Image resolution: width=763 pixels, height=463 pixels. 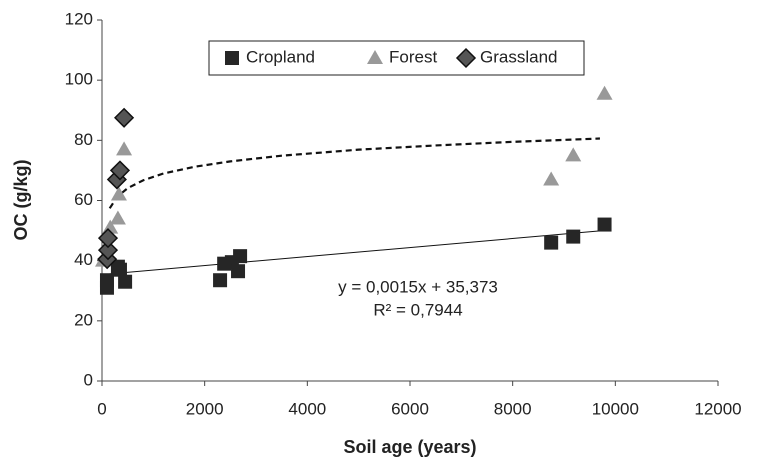 What do you see at coordinates (410, 408) in the screenshot?
I see `x-tick-label: 6000` at bounding box center [410, 408].